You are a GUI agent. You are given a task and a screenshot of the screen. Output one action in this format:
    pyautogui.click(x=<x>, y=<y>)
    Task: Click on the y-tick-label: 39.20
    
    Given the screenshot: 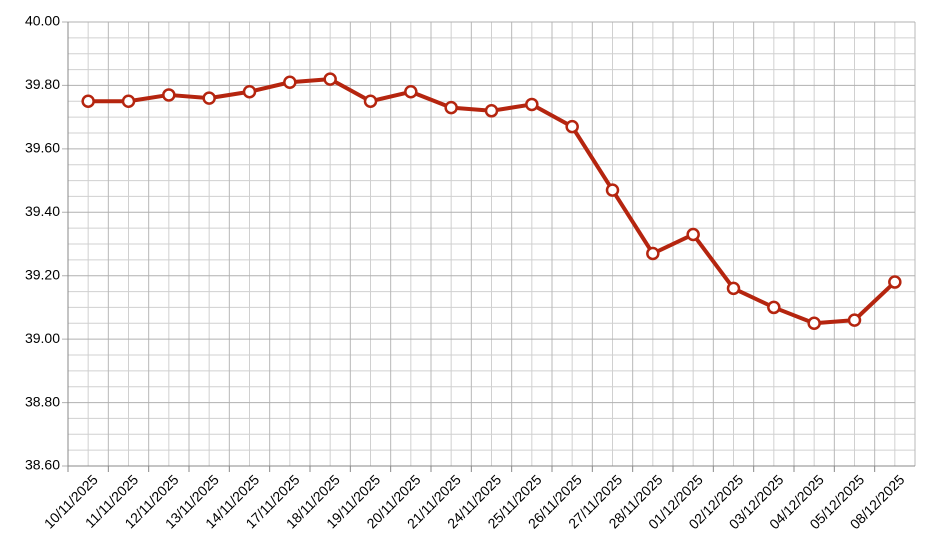 What is the action you would take?
    pyautogui.click(x=42, y=274)
    